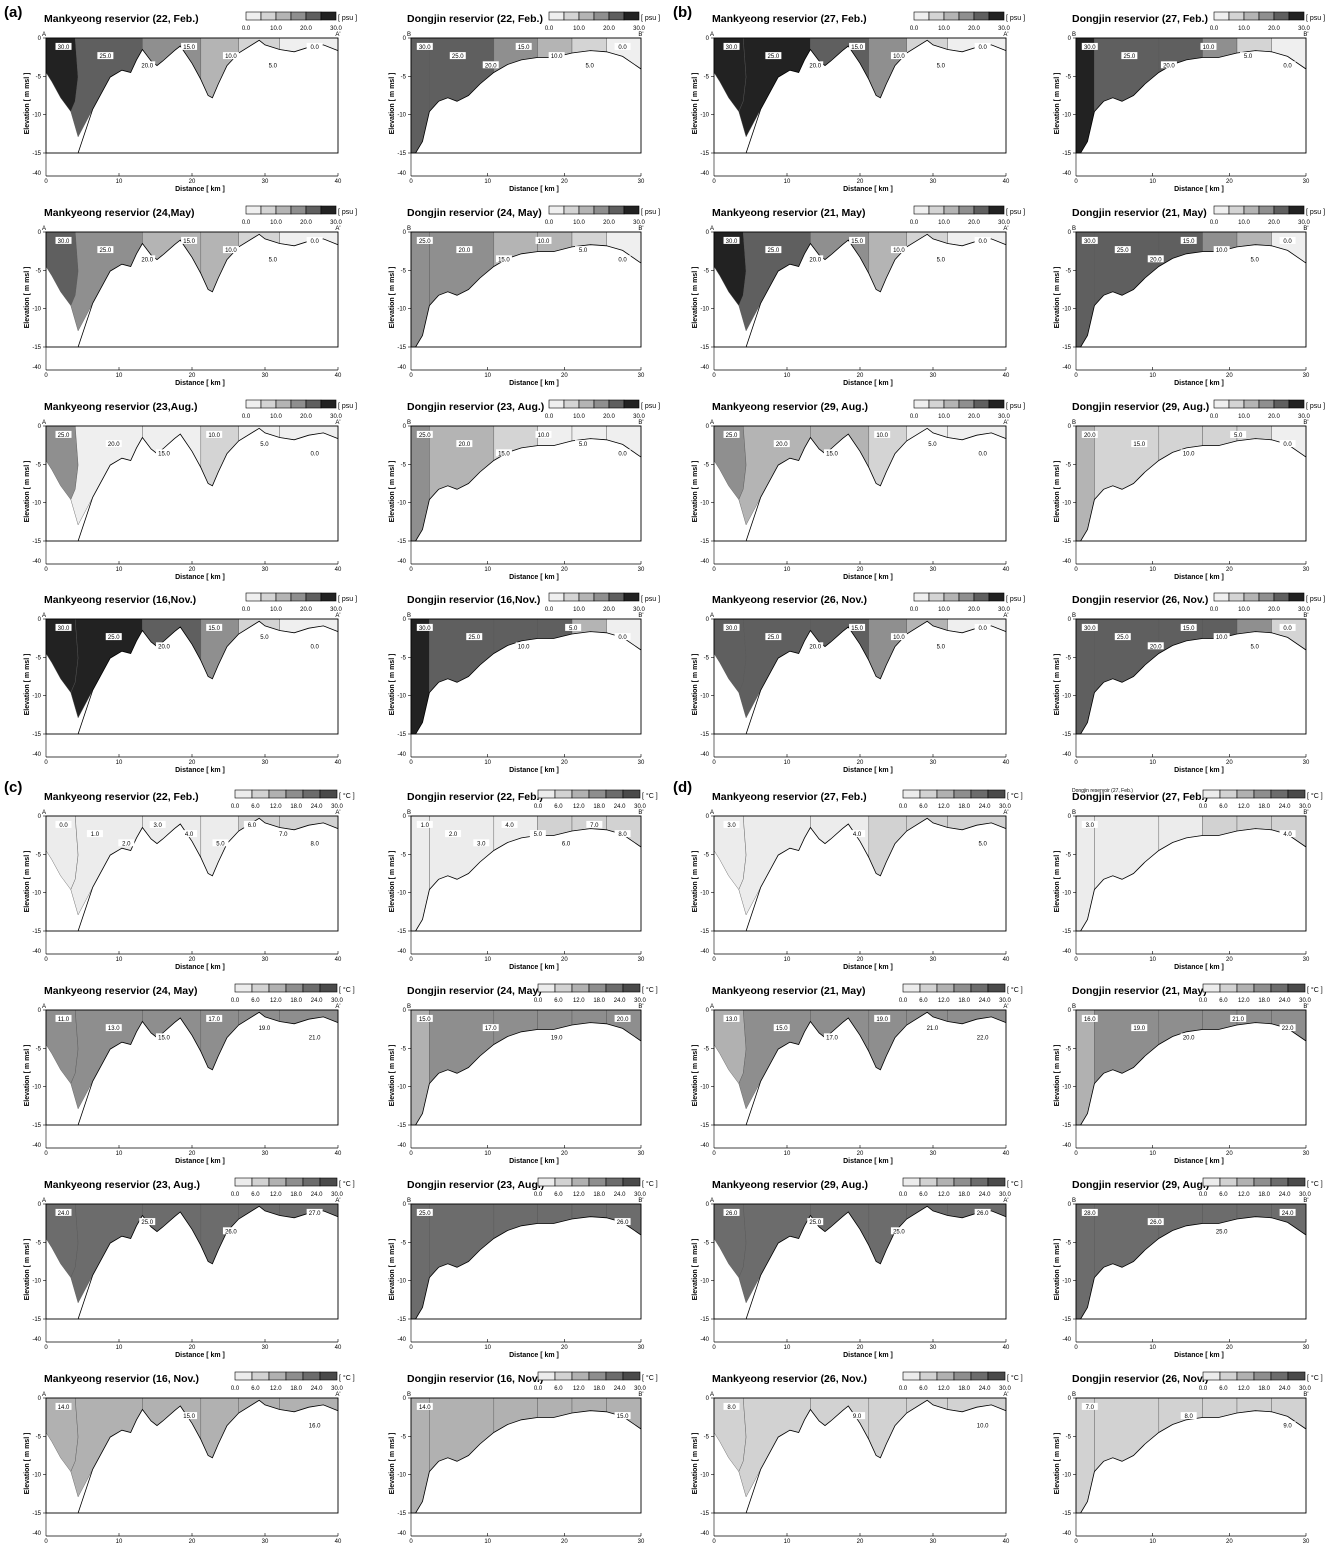 This screenshot has height=1546, width=1342. I want to click on legend-unit: [ °C ], so click(1315, 990).